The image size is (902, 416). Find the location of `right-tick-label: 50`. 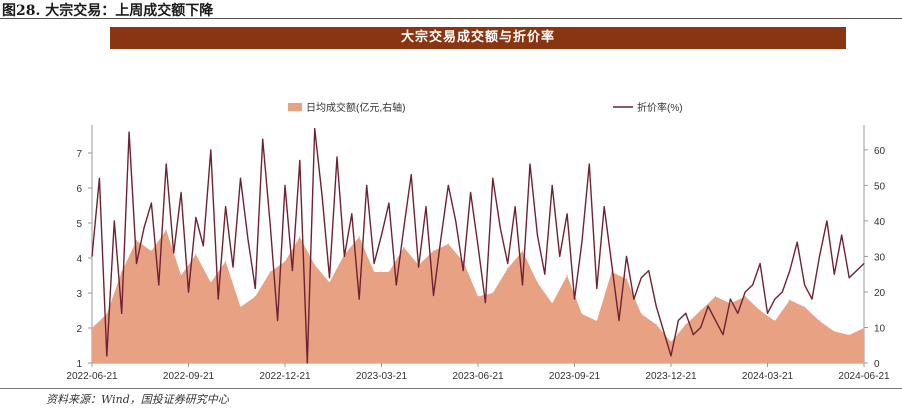

right-tick-label: 50 is located at coordinates (880, 186).